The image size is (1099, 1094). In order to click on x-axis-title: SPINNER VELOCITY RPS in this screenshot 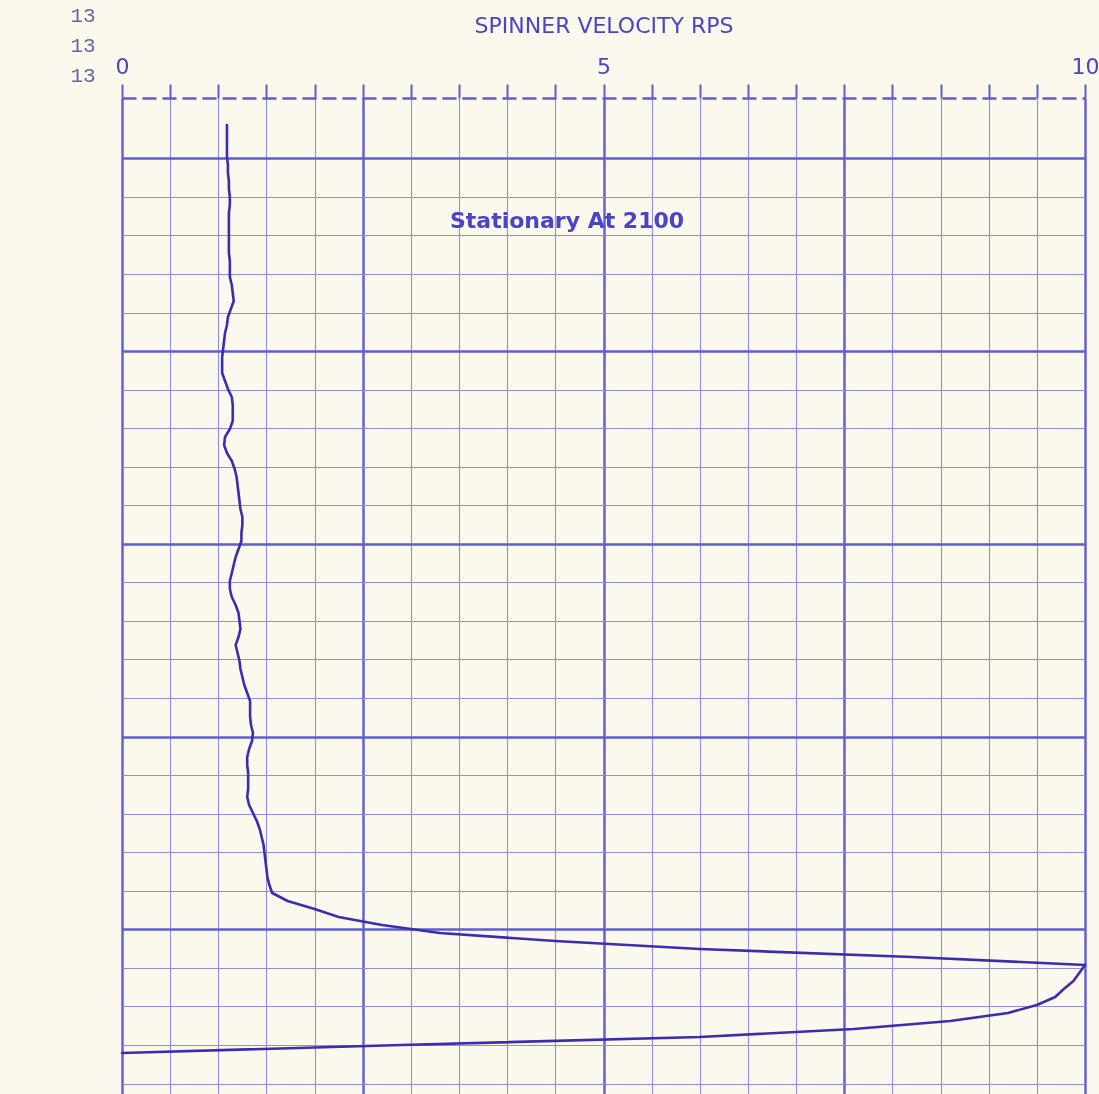, I will do `click(604, 25)`.